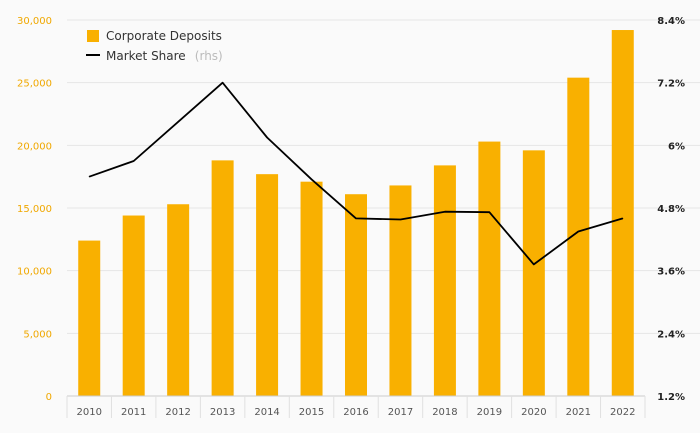 Image resolution: width=700 pixels, height=433 pixels. I want to click on bar-2017, so click(400, 290).